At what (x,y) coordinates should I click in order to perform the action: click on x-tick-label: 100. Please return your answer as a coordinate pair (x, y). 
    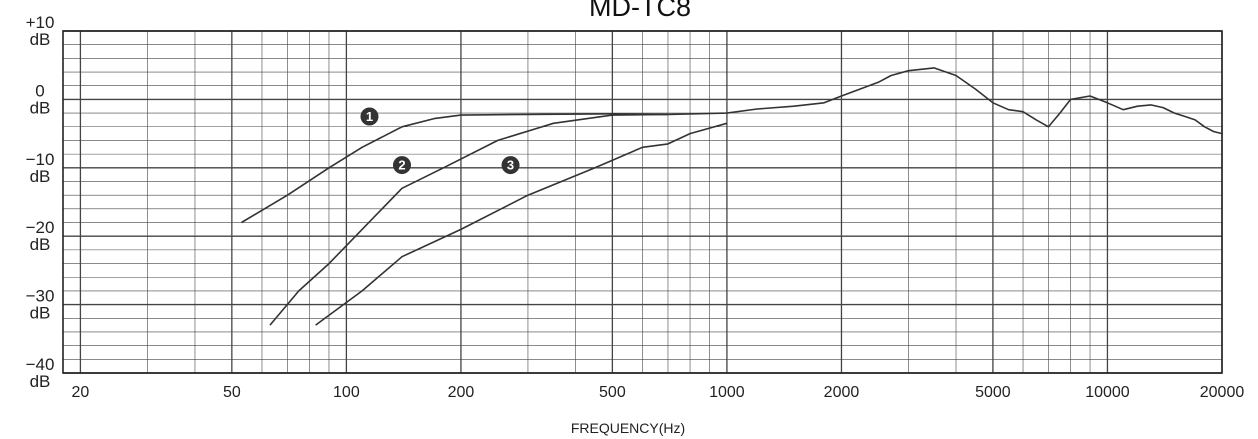
    Looking at the image, I should click on (346, 392).